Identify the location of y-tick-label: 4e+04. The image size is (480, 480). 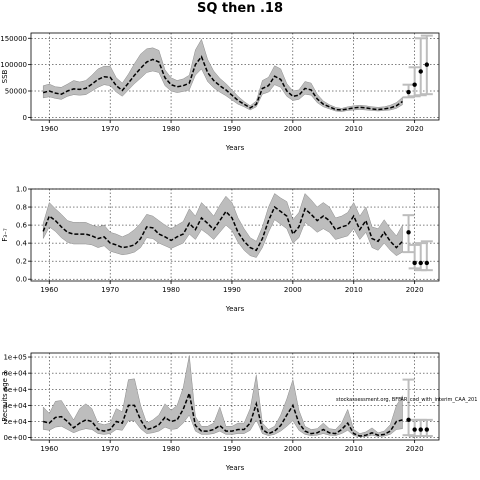
(15, 406).